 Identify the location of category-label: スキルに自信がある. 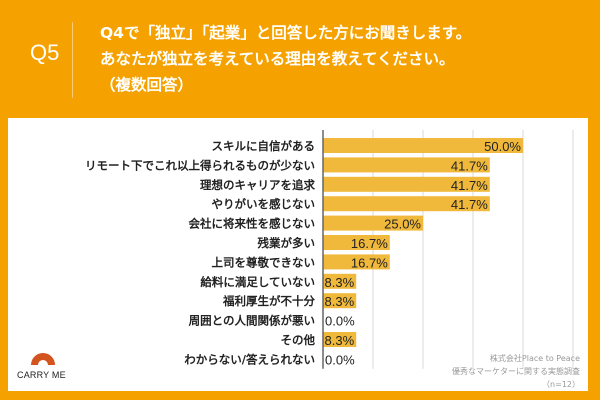
(264, 146).